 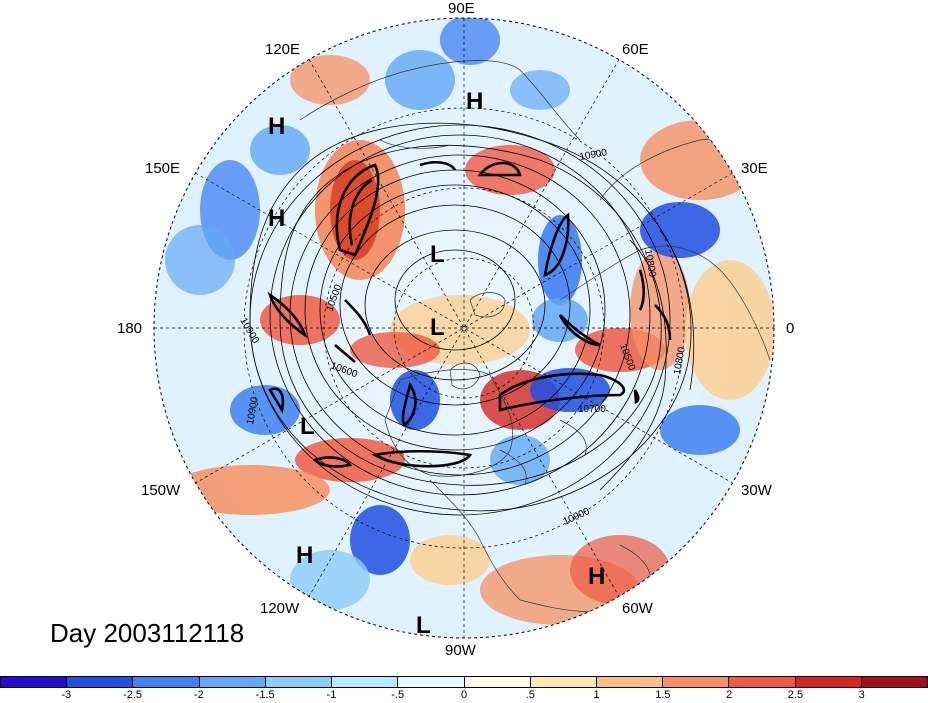 I want to click on colorbar-ticks: -3 -2.5 -2 -1.5 -1 -.5 0 .5 1 1.5 2 2.5 3, so click(x=464, y=696).